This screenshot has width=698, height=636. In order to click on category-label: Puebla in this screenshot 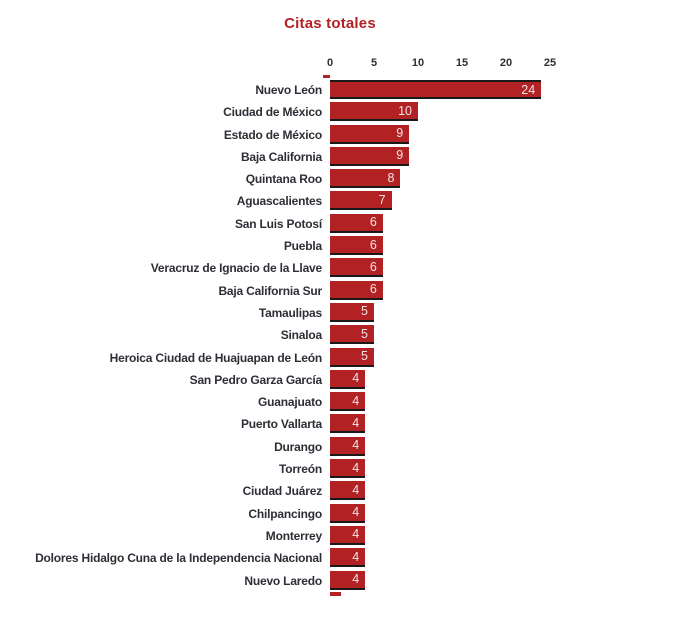, I will do `click(302, 246)`.